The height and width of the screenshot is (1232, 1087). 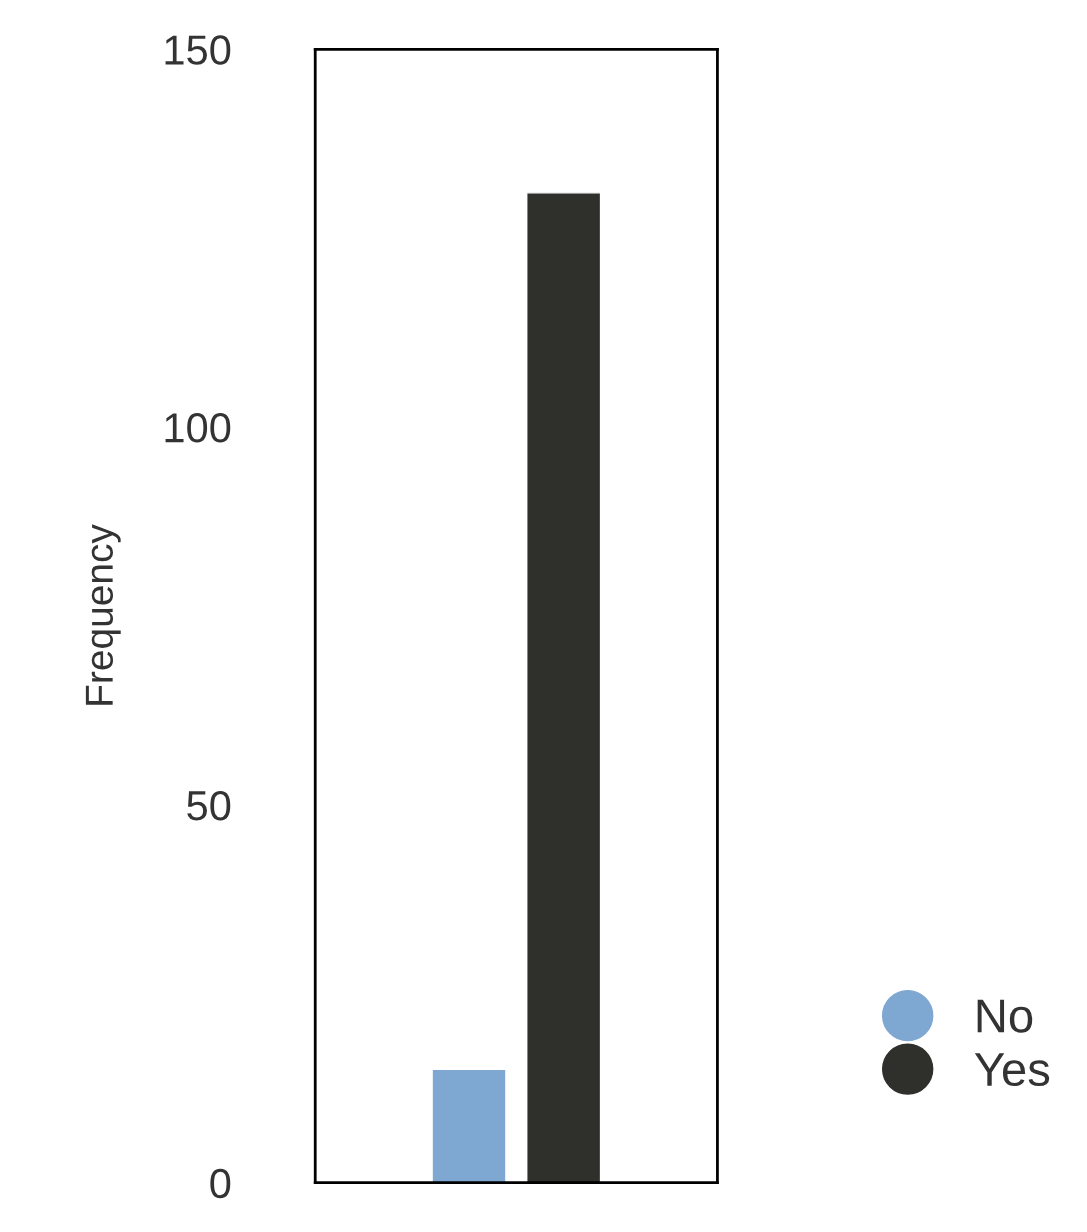 What do you see at coordinates (198, 50) in the screenshot?
I see `y-tick-label: 150` at bounding box center [198, 50].